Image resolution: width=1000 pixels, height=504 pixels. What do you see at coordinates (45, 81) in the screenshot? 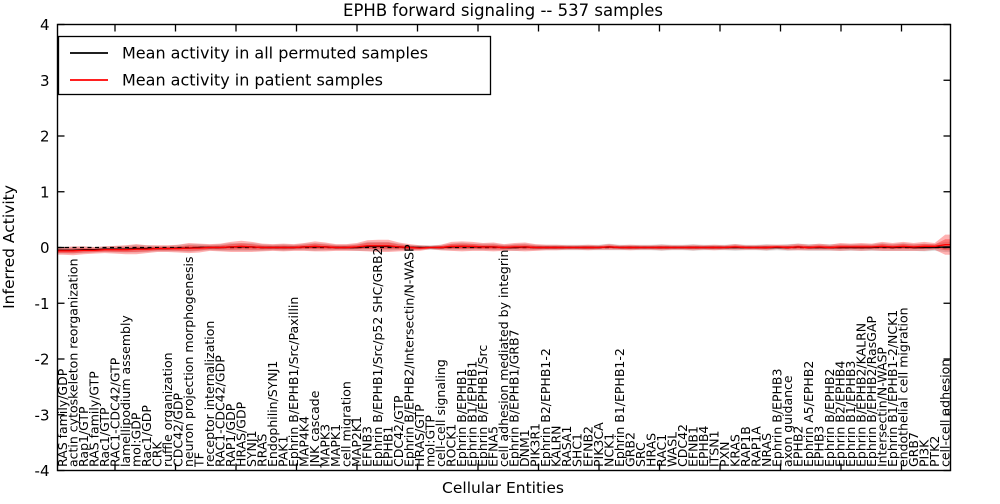
I see `y-tick-label: 3` at bounding box center [45, 81].